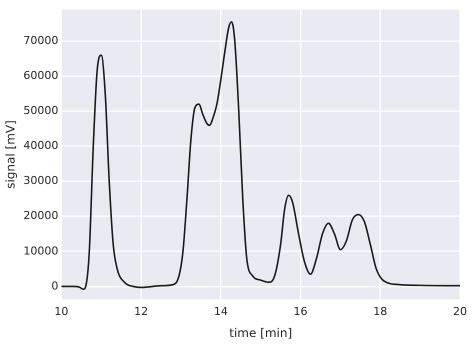 This screenshot has width=474, height=345. What do you see at coordinates (40, 40) in the screenshot?
I see `y-tick-label: 70000` at bounding box center [40, 40].